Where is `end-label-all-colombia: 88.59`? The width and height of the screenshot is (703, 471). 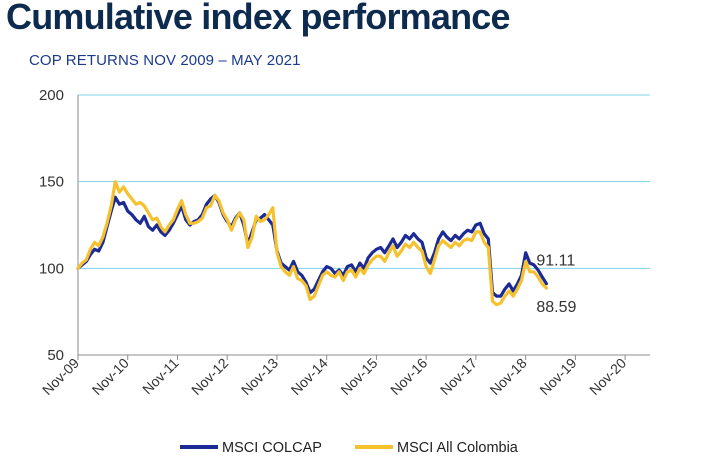 end-label-all-colombia: 88.59 is located at coordinates (556, 307).